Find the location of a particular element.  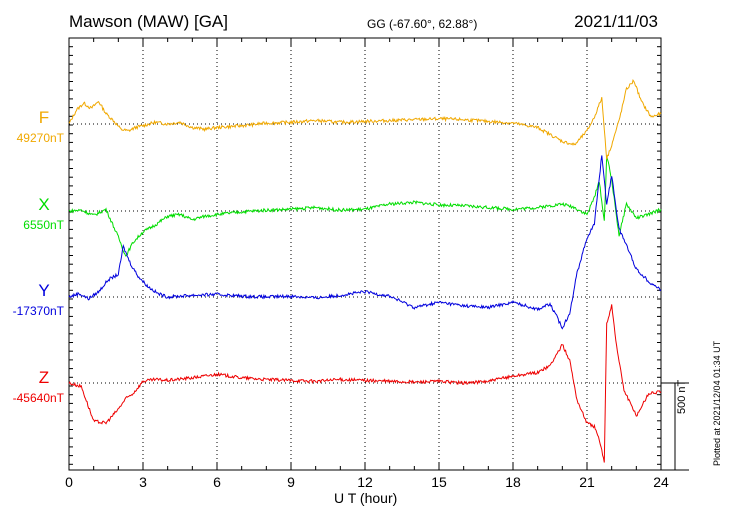

label-f: F is located at coordinates (44, 117).